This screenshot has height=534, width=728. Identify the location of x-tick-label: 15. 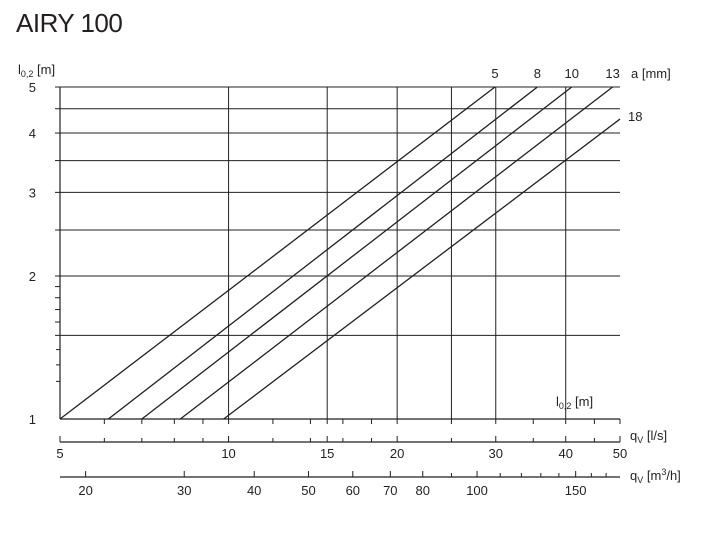
(327, 453).